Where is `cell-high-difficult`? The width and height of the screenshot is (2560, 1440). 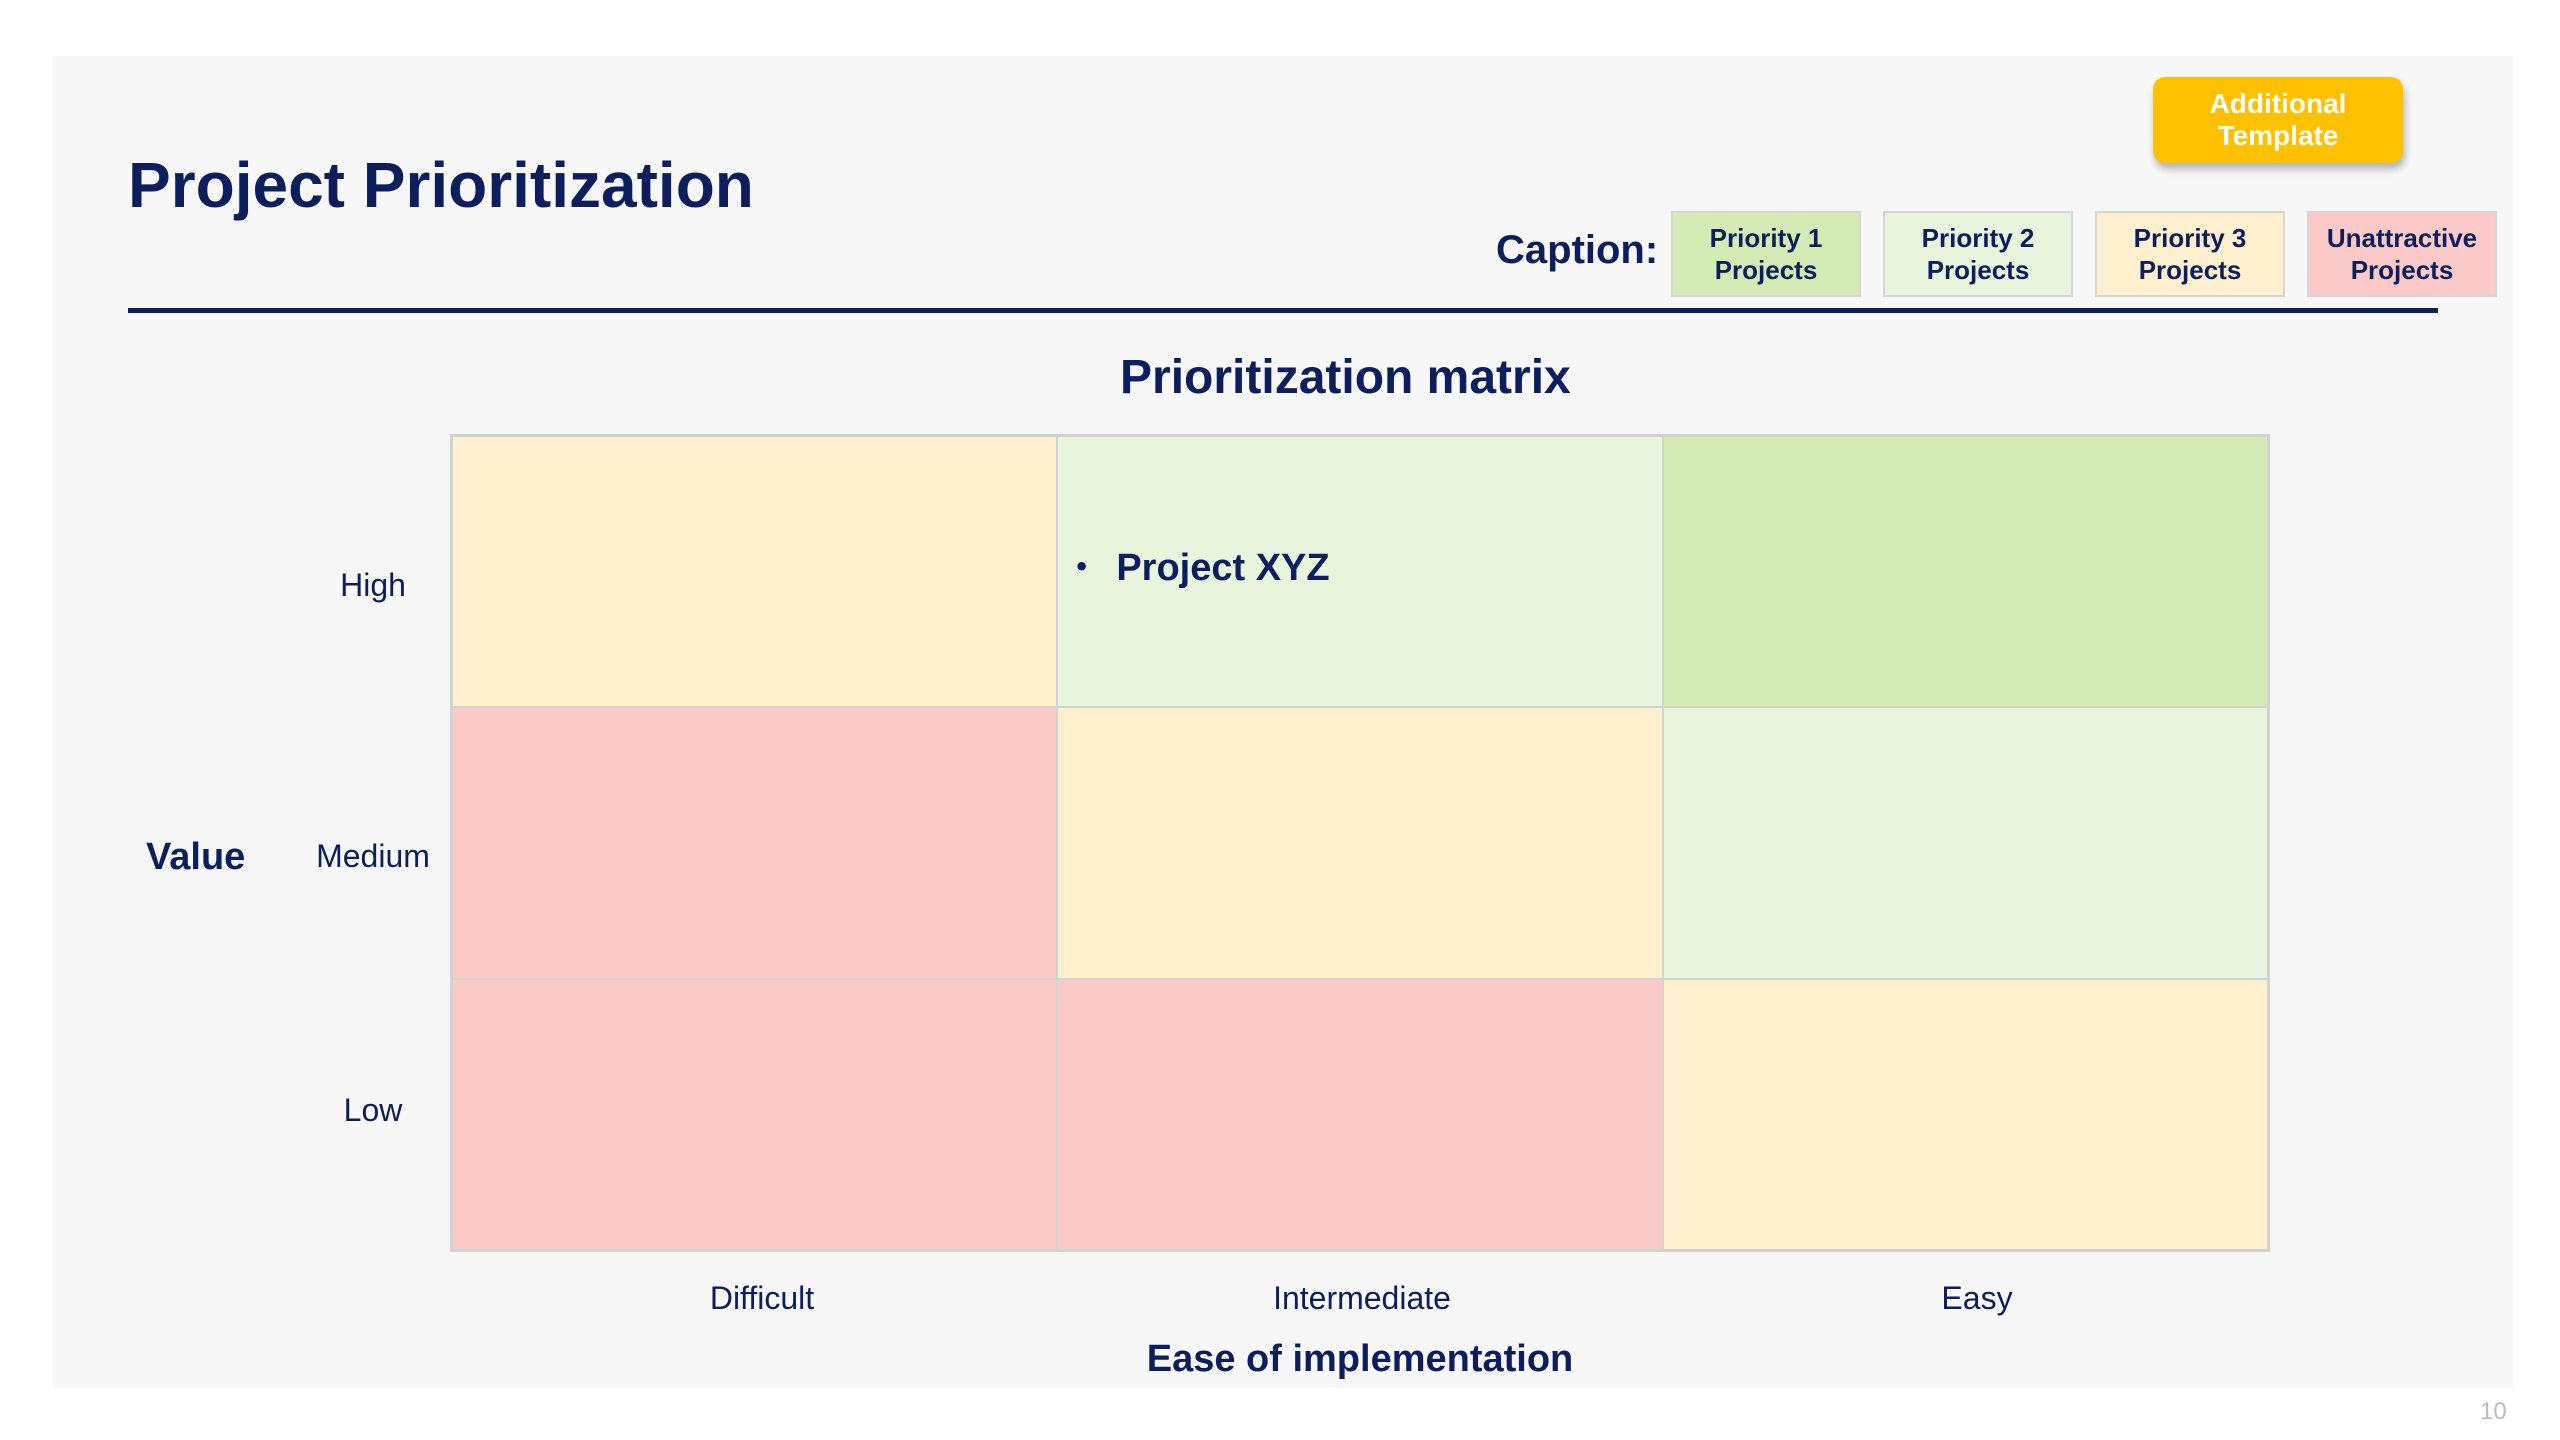 cell-high-difficult is located at coordinates (755, 572).